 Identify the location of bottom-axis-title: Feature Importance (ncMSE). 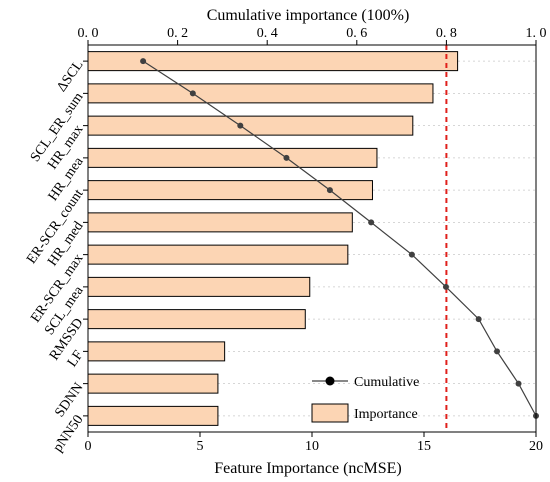
(307, 468).